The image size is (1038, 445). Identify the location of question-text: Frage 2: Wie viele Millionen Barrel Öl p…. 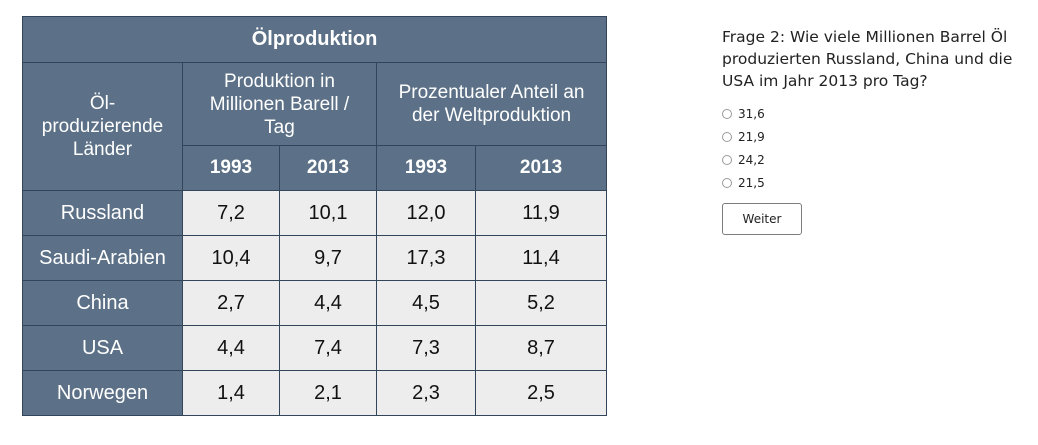
(867, 59).